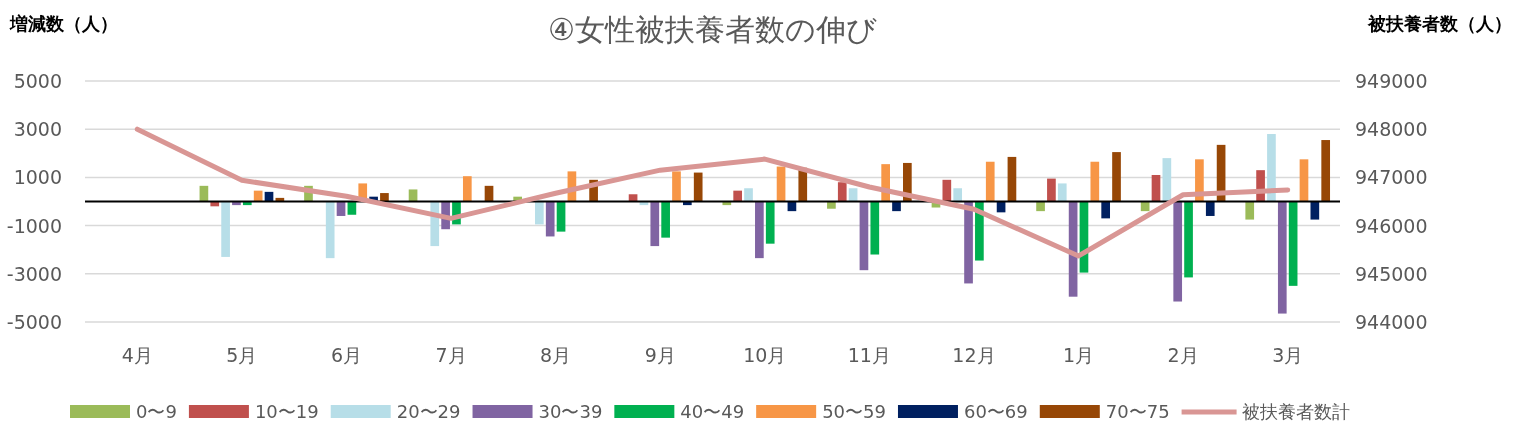  I want to click on x-tick-label: 11月, so click(869, 355).